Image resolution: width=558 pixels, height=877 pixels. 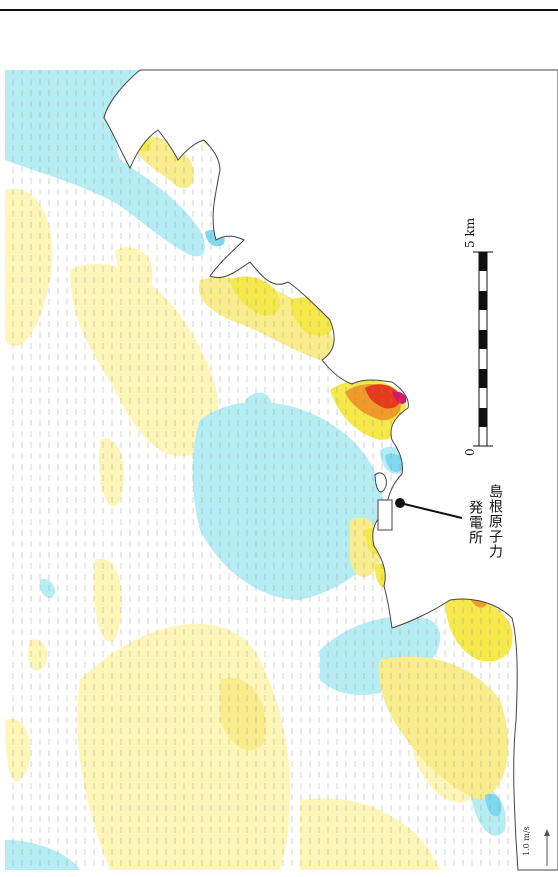 I want to click on top-border-line, so click(x=279, y=10).